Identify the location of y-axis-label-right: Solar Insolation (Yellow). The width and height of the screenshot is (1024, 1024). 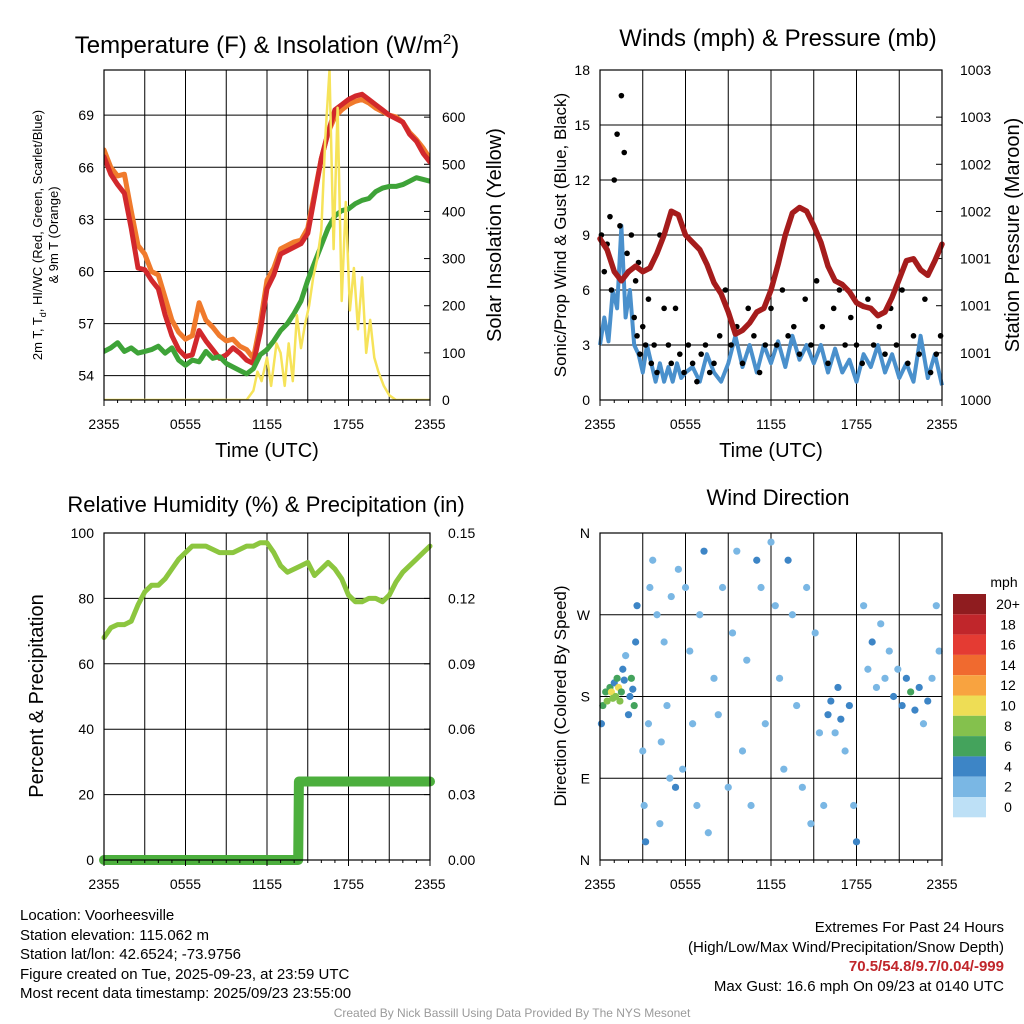
(495, 235).